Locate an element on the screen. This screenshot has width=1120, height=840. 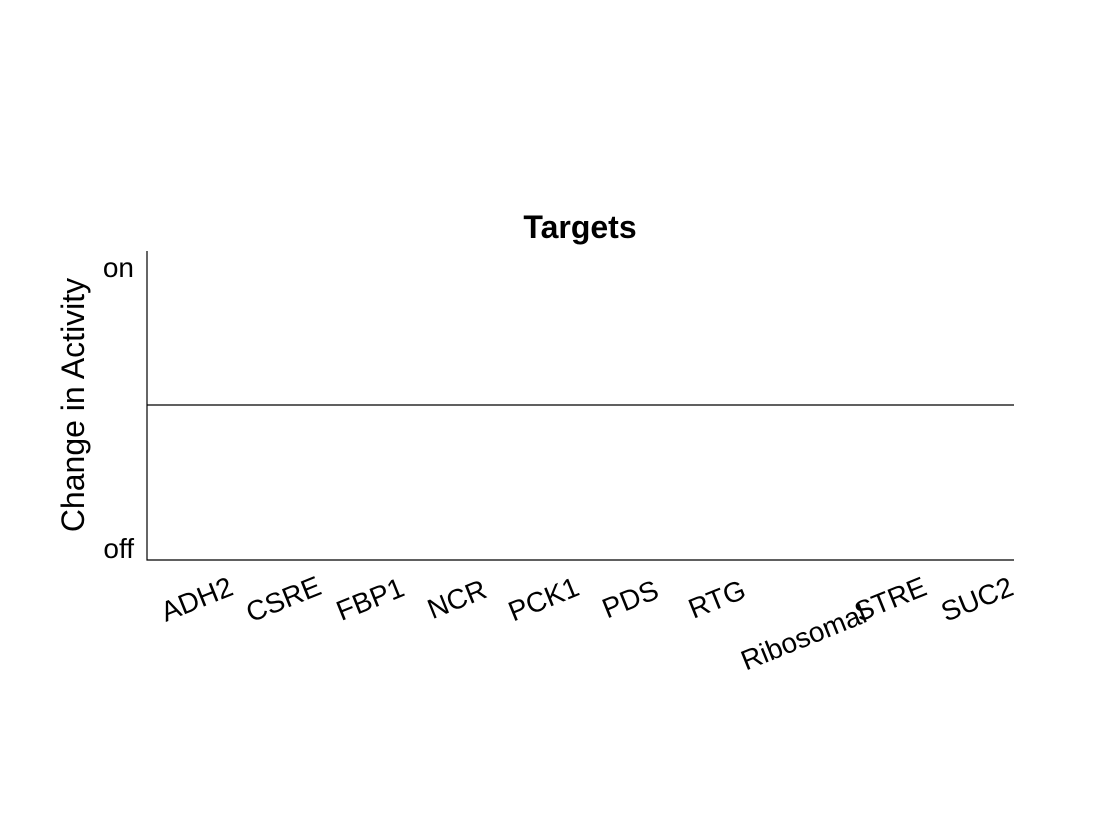
x-tick-label: SUC2 is located at coordinates (977, 599).